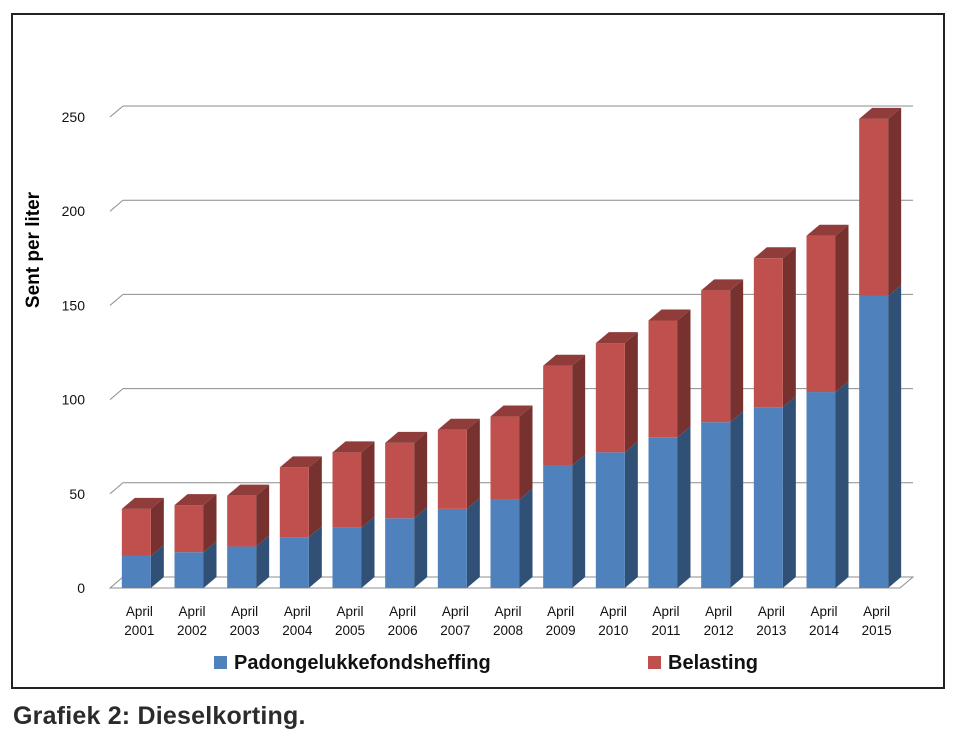 The width and height of the screenshot is (960, 743). What do you see at coordinates (665, 621) in the screenshot?
I see `x-tick-label: April 2011` at bounding box center [665, 621].